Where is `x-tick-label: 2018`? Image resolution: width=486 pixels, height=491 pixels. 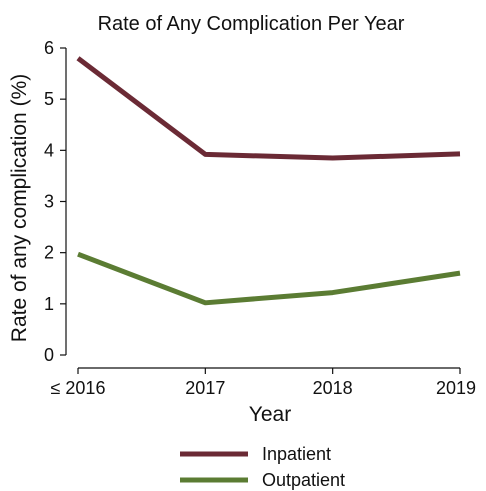
x-tick-label: 2018 is located at coordinates (333, 388).